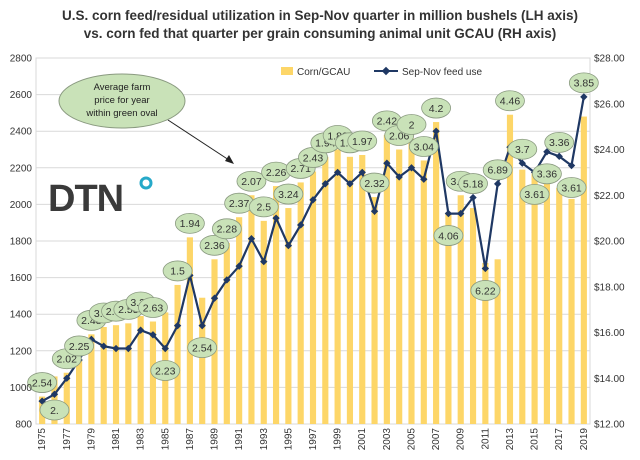  What do you see at coordinates (165, 371) in the screenshot?
I see `price-label: 2.23` at bounding box center [165, 371].